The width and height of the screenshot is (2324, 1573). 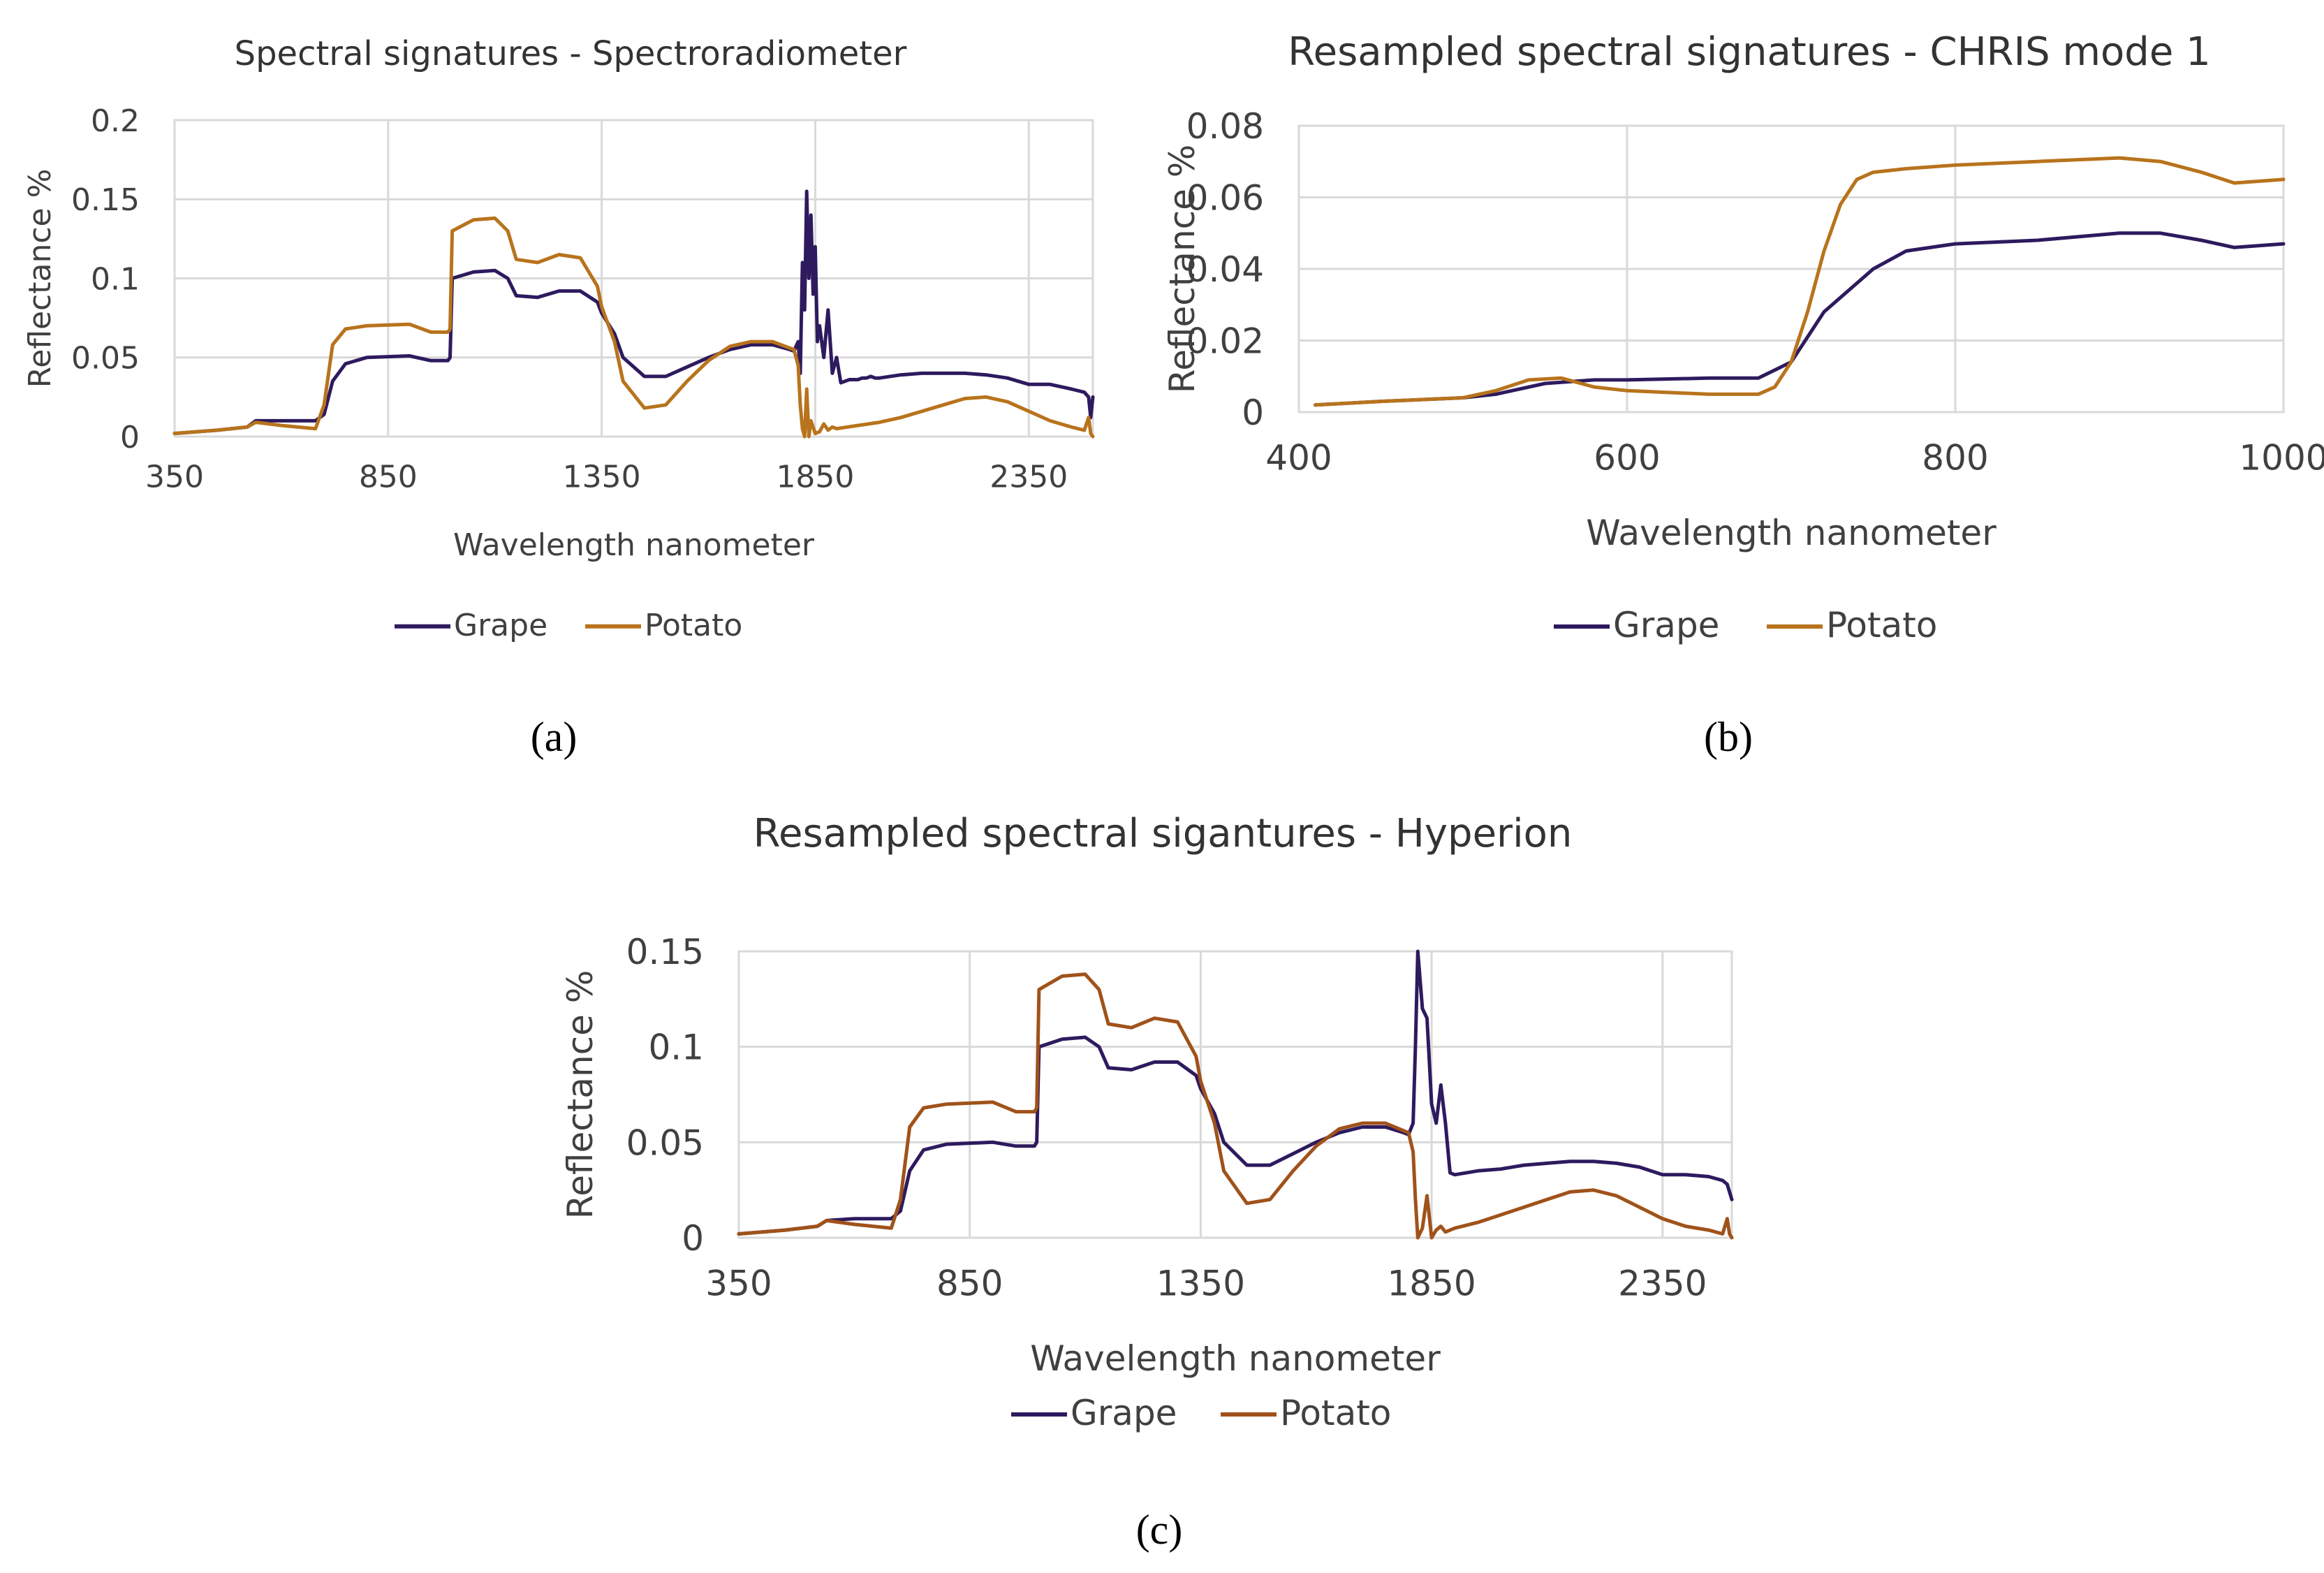 What do you see at coordinates (1225, 127) in the screenshot?
I see `y-tick-label: 0.08` at bounding box center [1225, 127].